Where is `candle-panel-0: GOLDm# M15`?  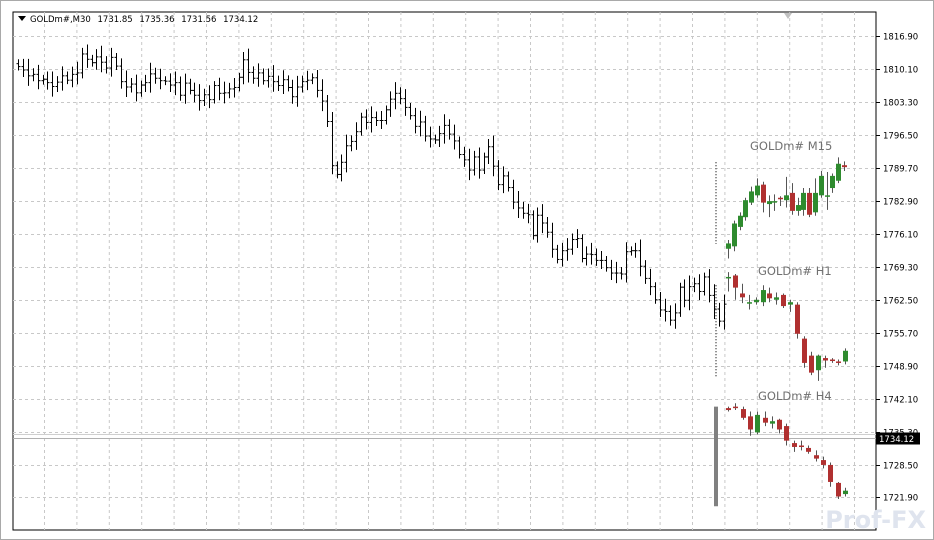
candle-panel-0: GOLDm# M15 is located at coordinates (781, 199).